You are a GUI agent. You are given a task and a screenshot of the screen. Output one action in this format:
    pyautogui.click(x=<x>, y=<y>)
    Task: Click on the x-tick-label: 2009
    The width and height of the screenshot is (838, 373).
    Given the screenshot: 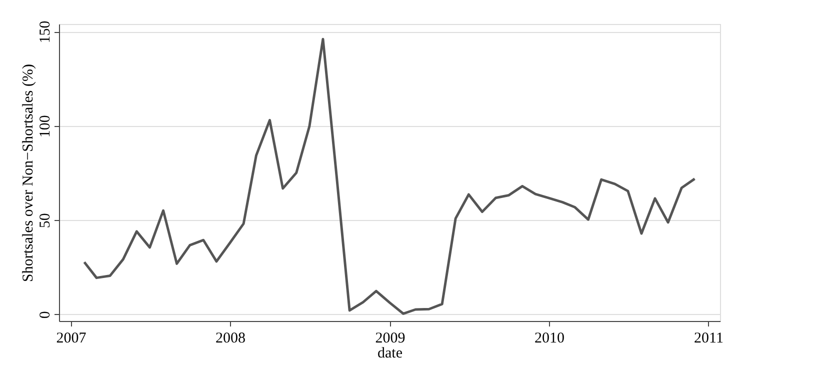 What is the action you would take?
    pyautogui.click(x=390, y=338)
    